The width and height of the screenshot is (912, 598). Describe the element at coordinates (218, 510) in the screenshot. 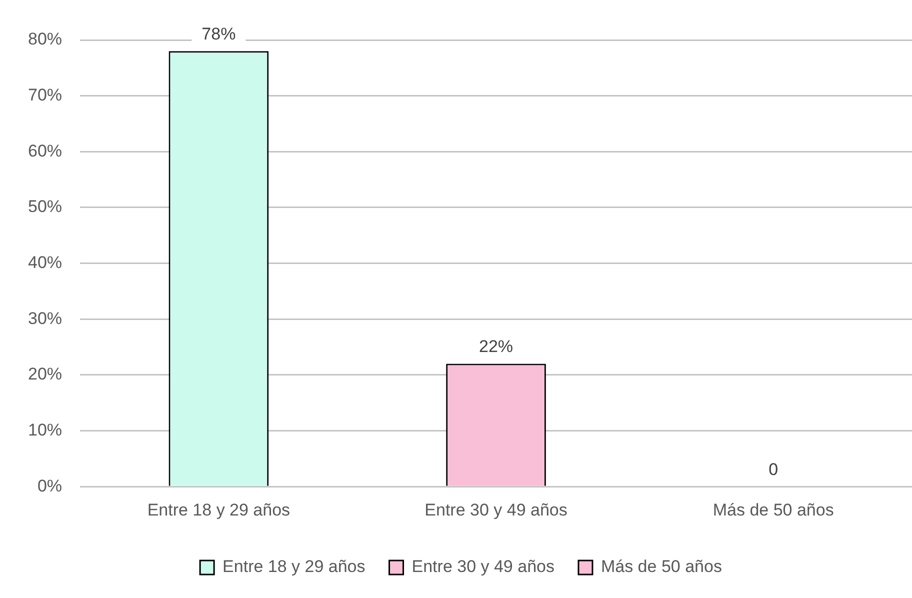

I see `x-tick-label: Entre 18 y 29 años` at that location.